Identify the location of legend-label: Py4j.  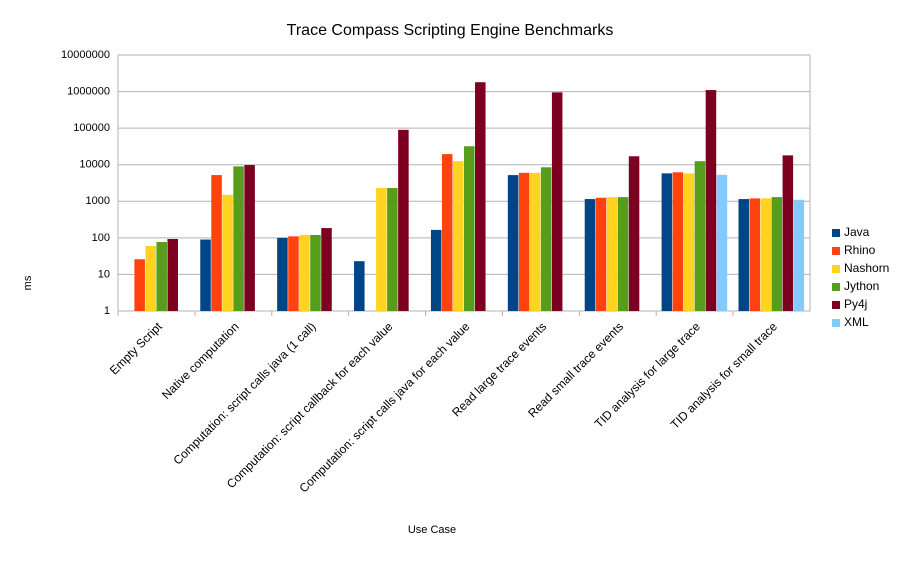
(855, 304).